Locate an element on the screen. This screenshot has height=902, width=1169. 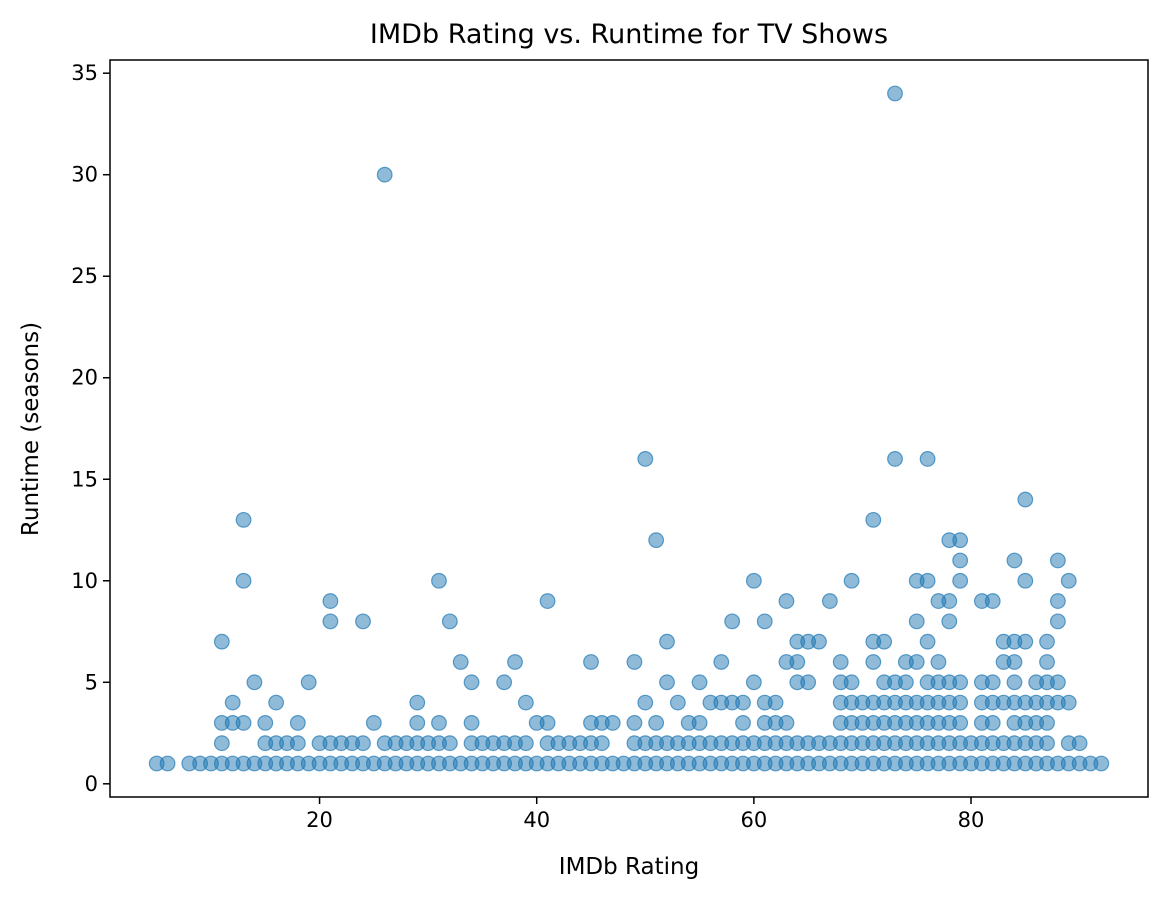
x-tick-label-60: 60 is located at coordinates (753, 820).